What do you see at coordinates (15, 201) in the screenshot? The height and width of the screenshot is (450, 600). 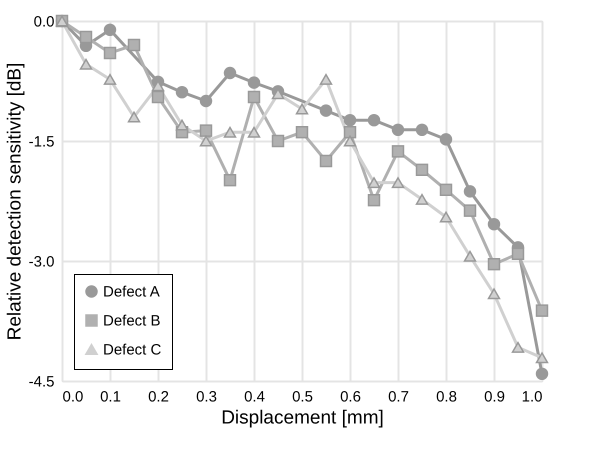 I see `y-axis-title: Relative detection sensitivity [dB]` at bounding box center [15, 201].